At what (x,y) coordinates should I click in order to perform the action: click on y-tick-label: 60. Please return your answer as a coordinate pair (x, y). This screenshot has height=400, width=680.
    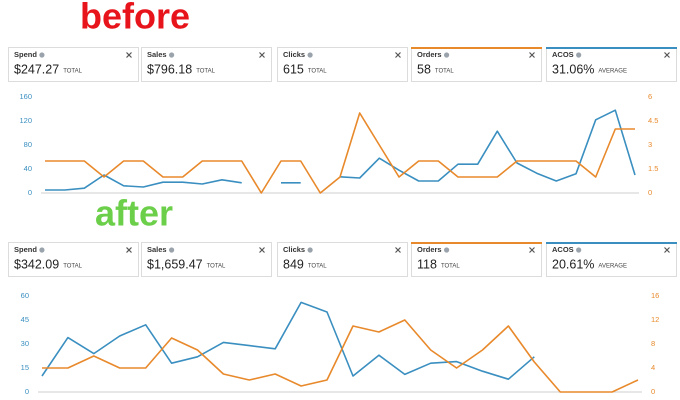
    Looking at the image, I should click on (25, 295).